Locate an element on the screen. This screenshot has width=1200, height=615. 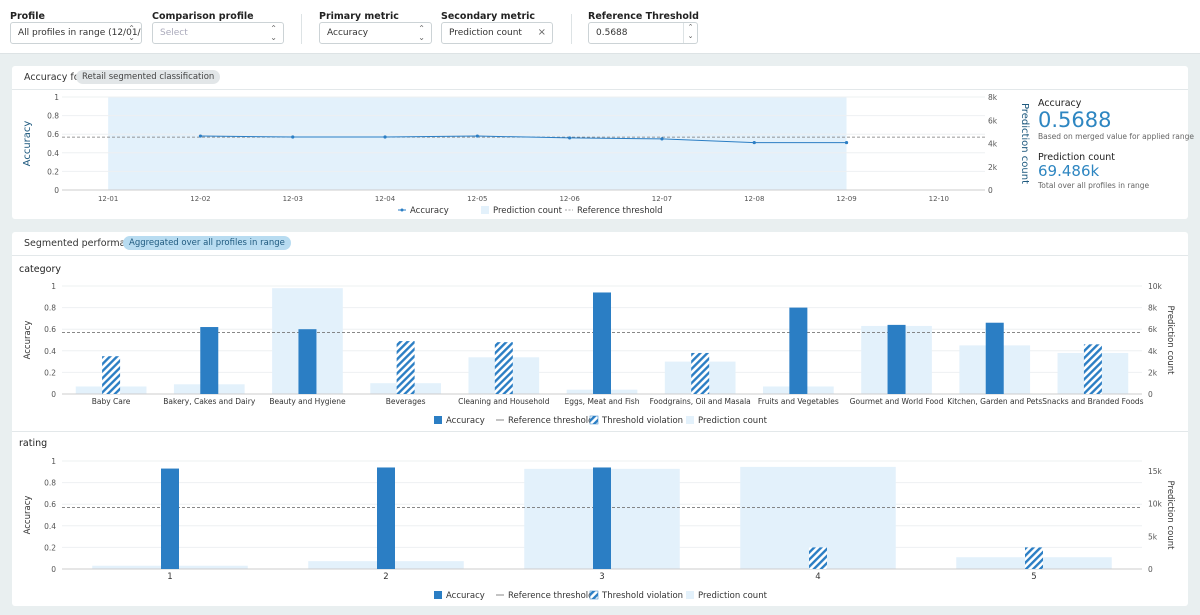
section-divider is located at coordinates (600, 431).